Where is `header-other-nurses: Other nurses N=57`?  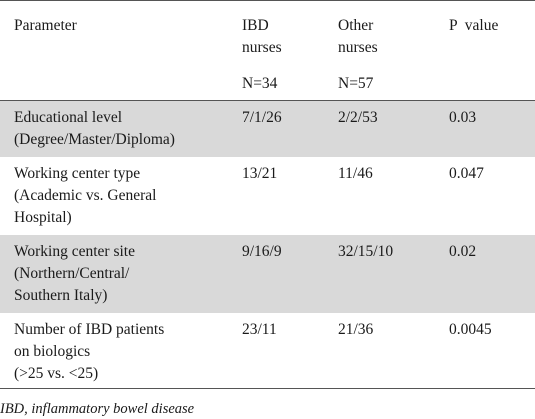
header-other-nurses: Other nurses N=57 is located at coordinates (393, 51).